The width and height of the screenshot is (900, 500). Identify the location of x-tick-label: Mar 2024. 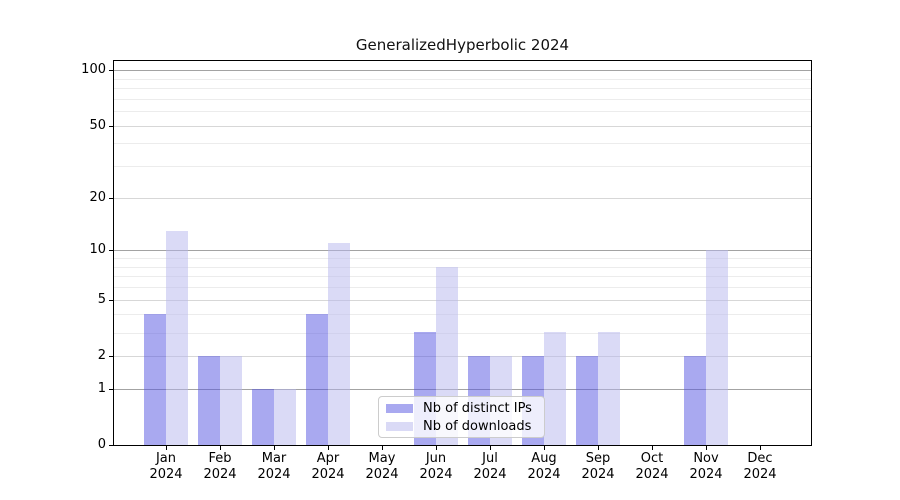
(274, 467).